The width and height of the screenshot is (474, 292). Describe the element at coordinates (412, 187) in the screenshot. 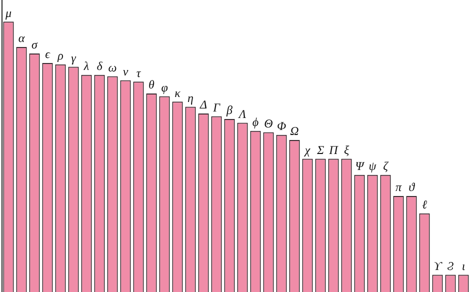

I see `x-tick-label: ϑ` at that location.